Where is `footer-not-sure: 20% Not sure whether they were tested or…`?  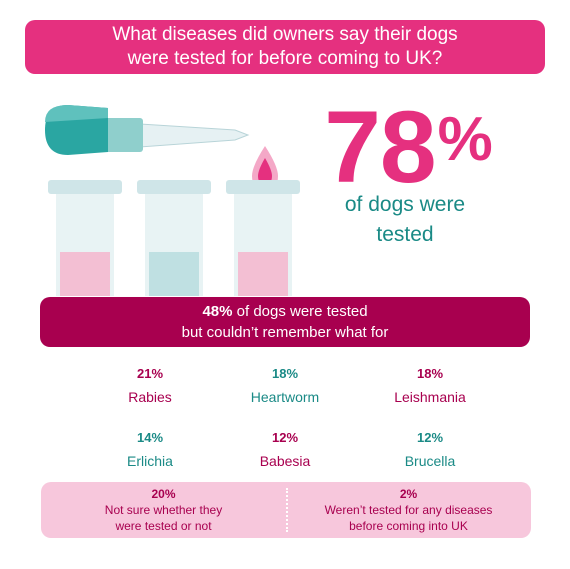 footer-not-sure: 20% Not sure whether they were tested or… is located at coordinates (163, 510).